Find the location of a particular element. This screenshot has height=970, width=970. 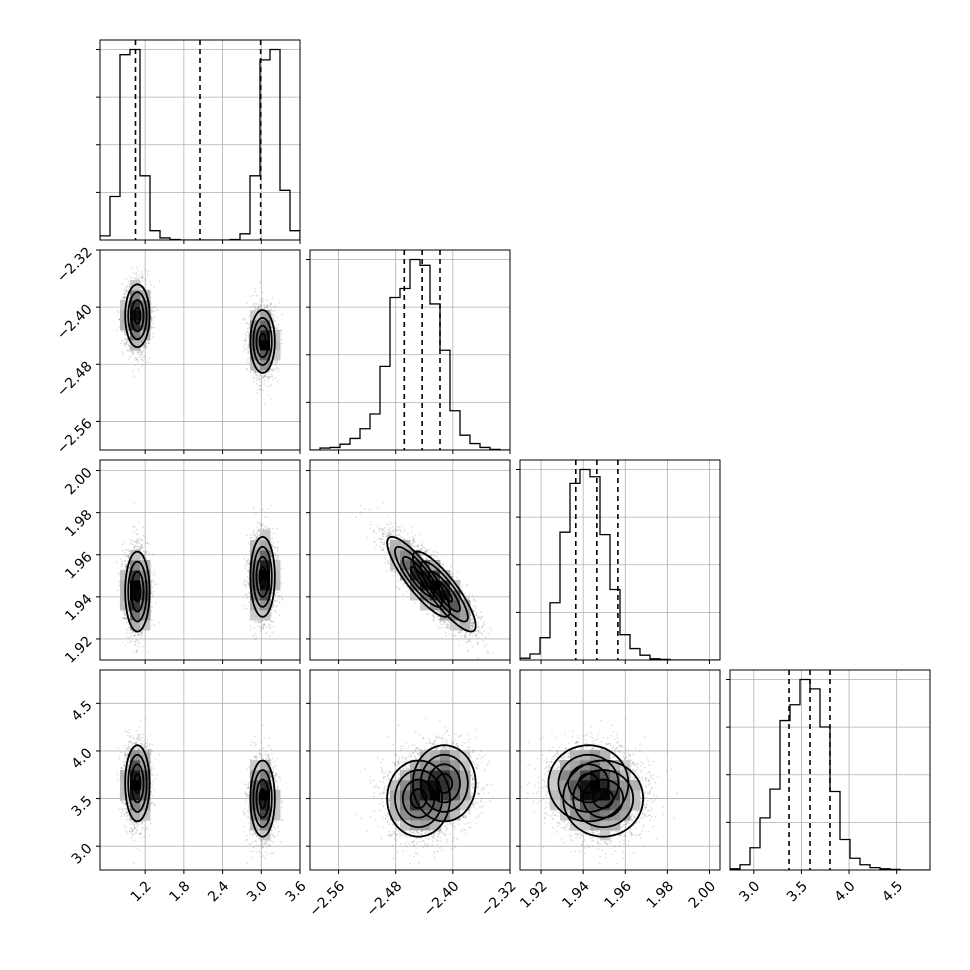

y-tick-label: 1.94 is located at coordinates (78, 607).